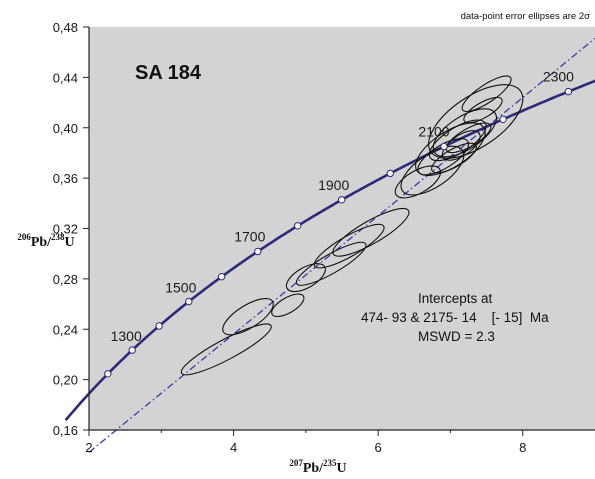 This screenshot has width=595, height=479. What do you see at coordinates (522, 447) in the screenshot?
I see `x-tick-label: 8` at bounding box center [522, 447].